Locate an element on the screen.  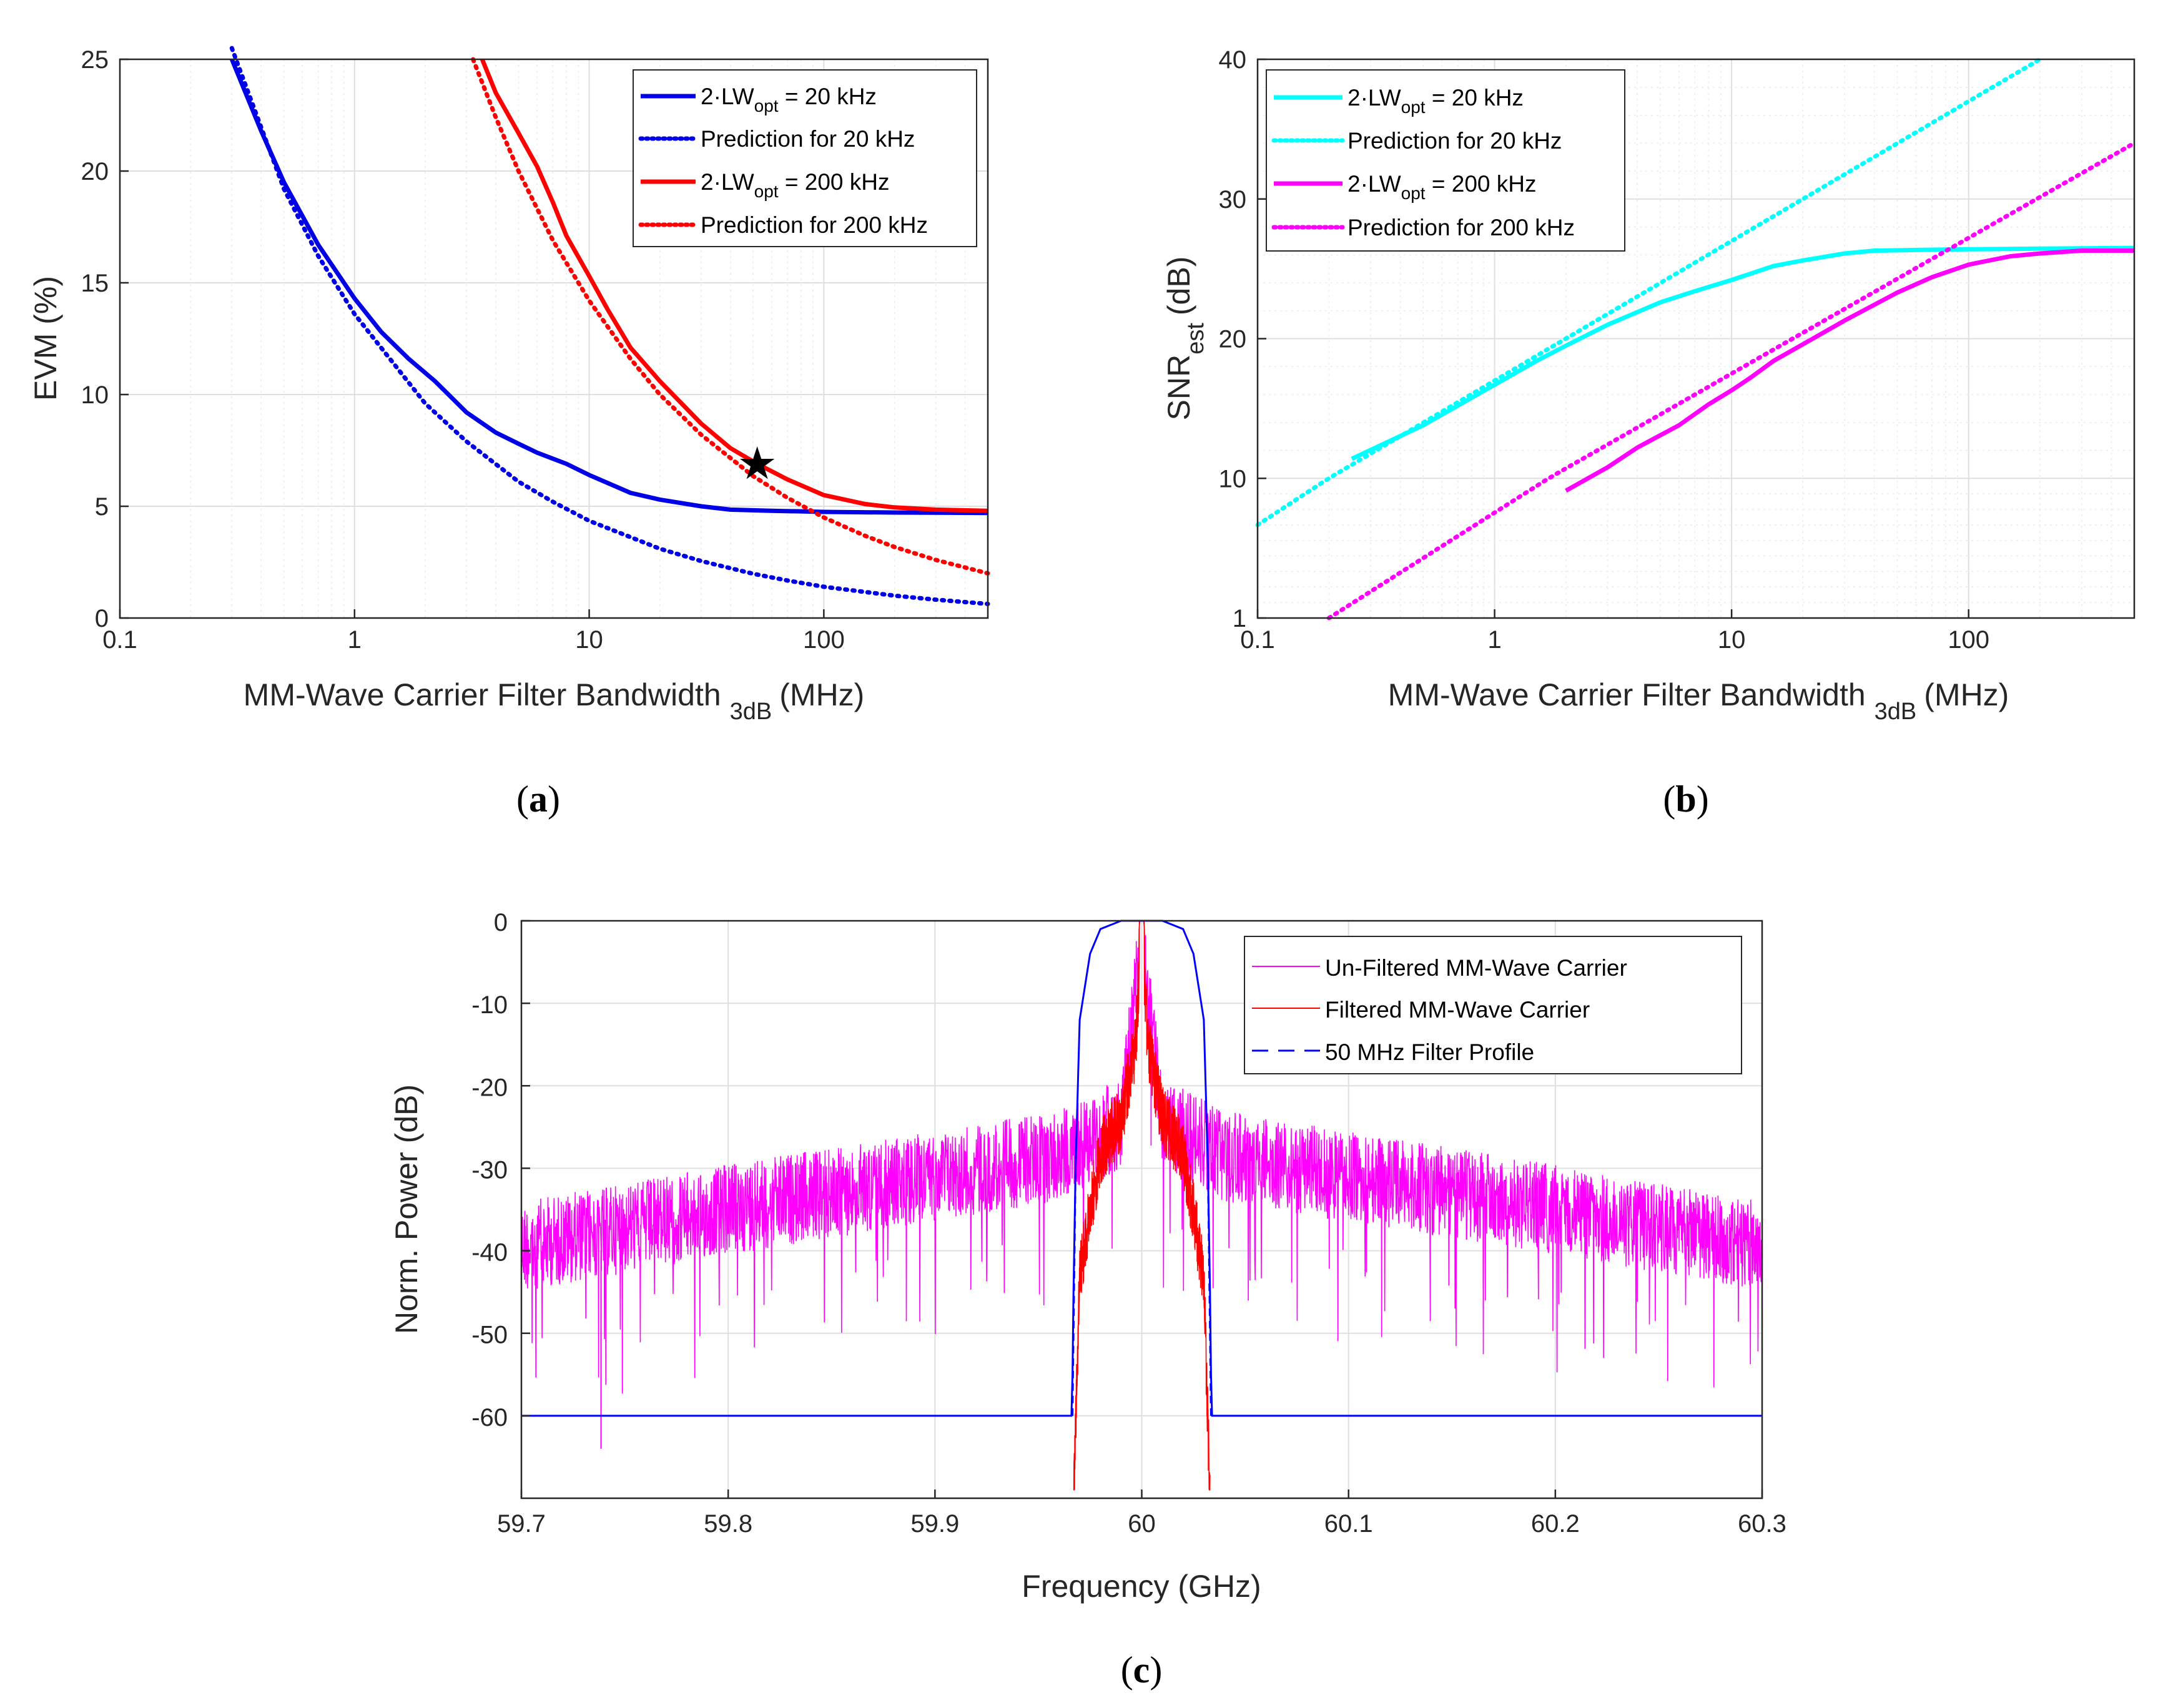
series-c-2-edge-right is located at coordinates (1209, 1292).